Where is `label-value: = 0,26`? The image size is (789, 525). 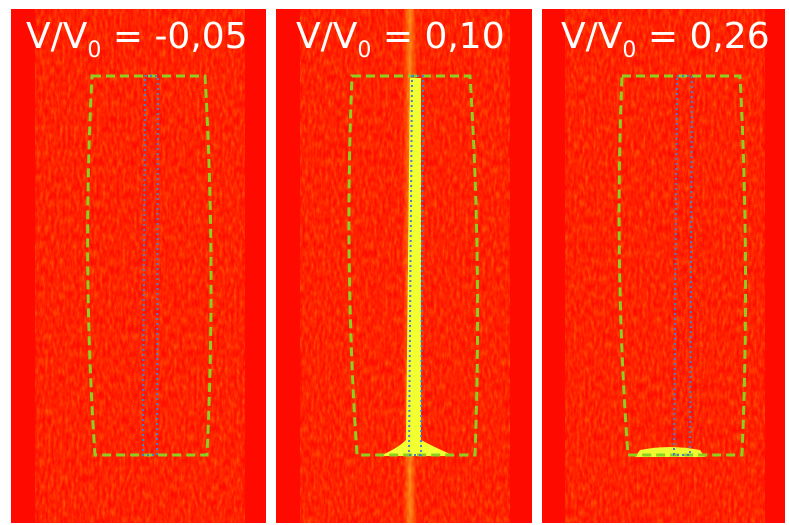 label-value: = 0,26 is located at coordinates (702, 36).